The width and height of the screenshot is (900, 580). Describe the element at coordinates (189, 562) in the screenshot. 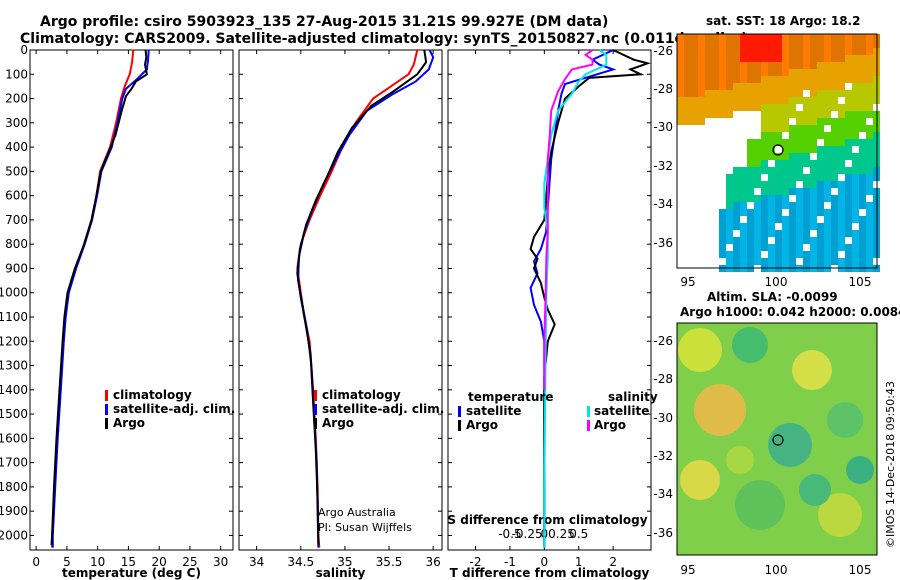

I see `x-tick-label: 25` at that location.